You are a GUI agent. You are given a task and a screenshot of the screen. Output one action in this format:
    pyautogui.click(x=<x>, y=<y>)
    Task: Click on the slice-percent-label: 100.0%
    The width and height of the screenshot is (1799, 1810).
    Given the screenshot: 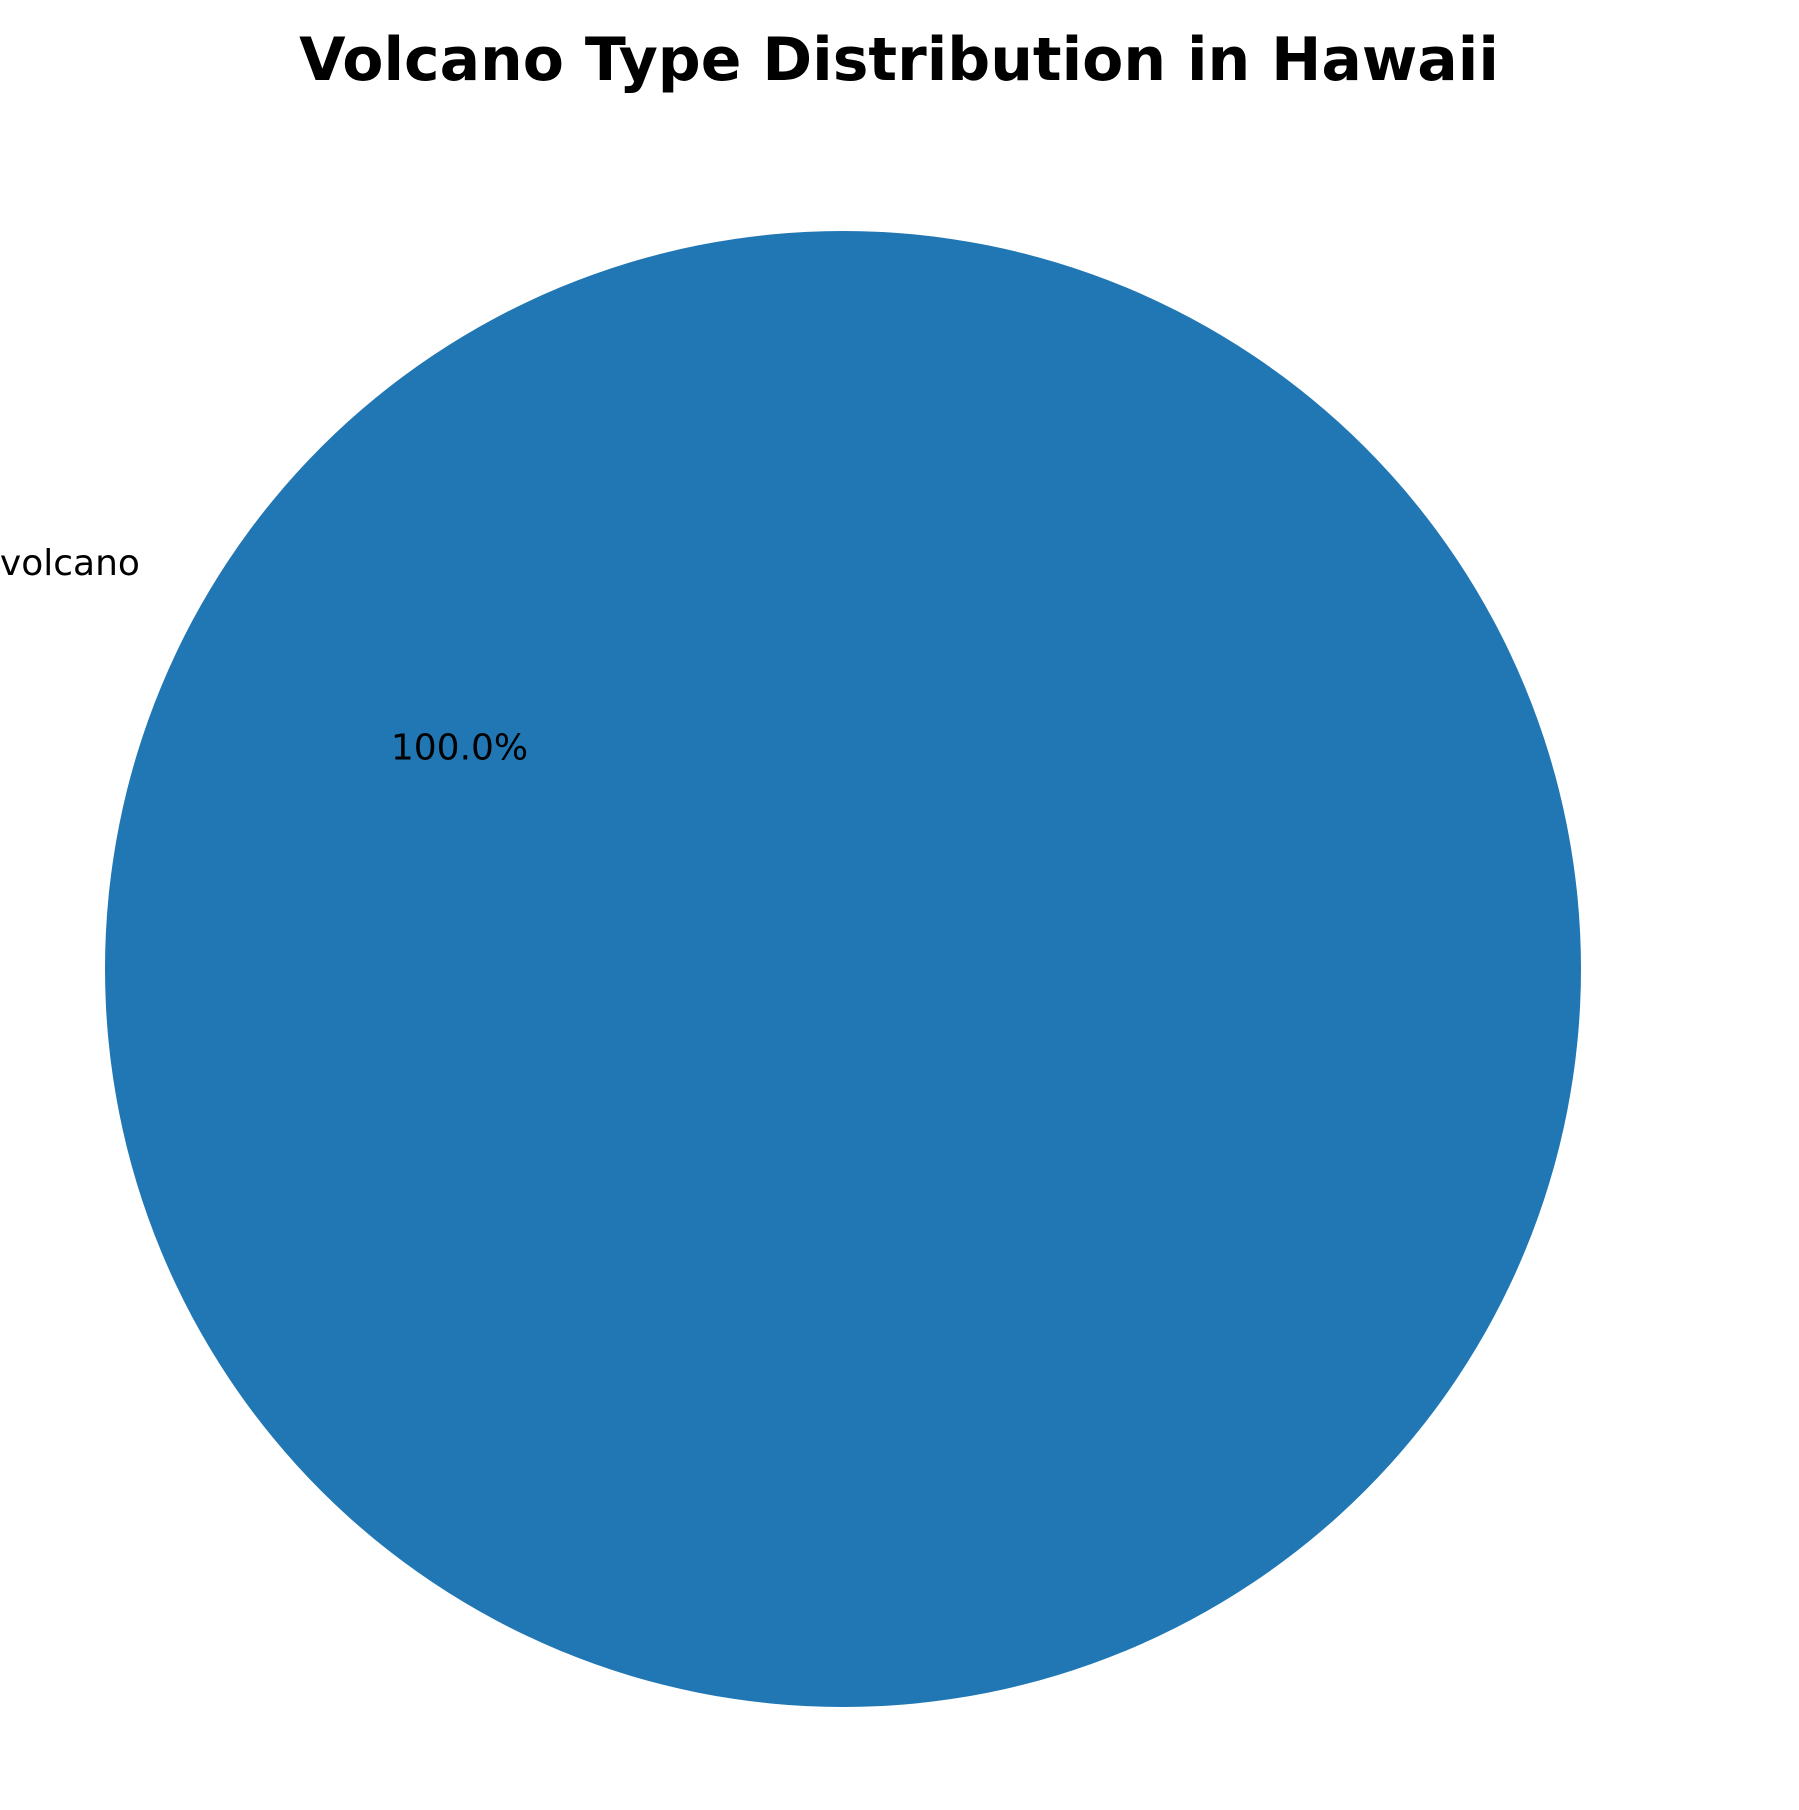 What is the action you would take?
    pyautogui.click(x=459, y=748)
    